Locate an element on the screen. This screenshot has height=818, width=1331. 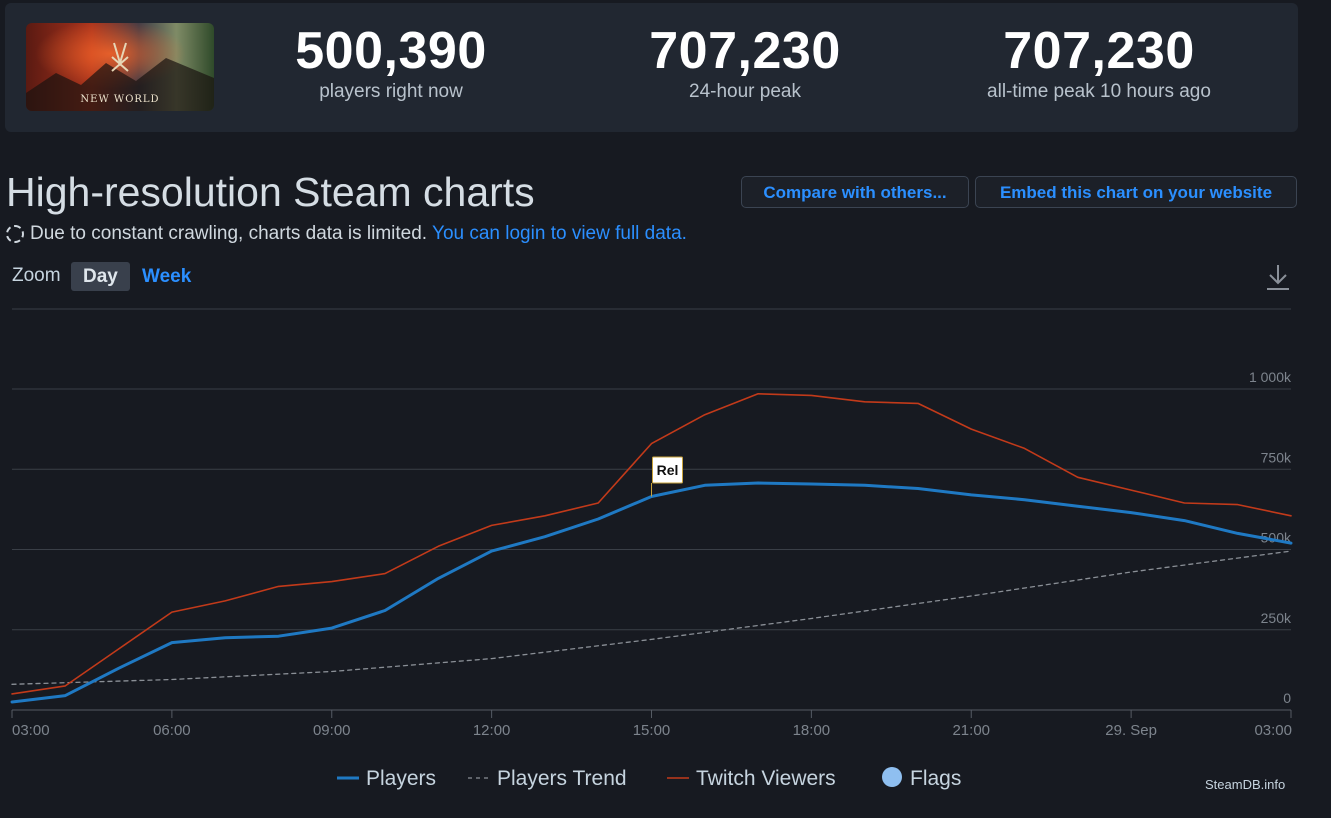
x-tick-label: 29. Sep is located at coordinates (1131, 730).